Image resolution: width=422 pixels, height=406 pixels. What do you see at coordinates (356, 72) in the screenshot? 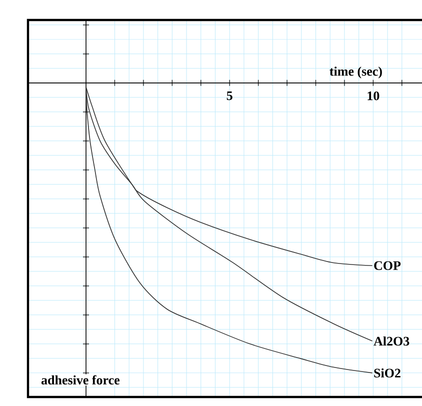
I see `x-axis-title: time (sec)` at bounding box center [356, 72].